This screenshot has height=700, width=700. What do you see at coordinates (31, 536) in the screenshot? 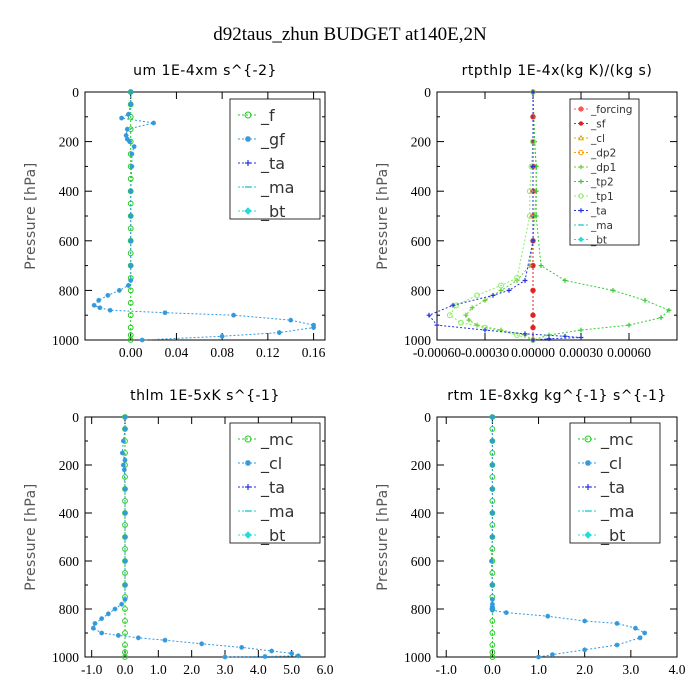
I see `y-axis-label: Pressure [hPa]` at bounding box center [31, 536].